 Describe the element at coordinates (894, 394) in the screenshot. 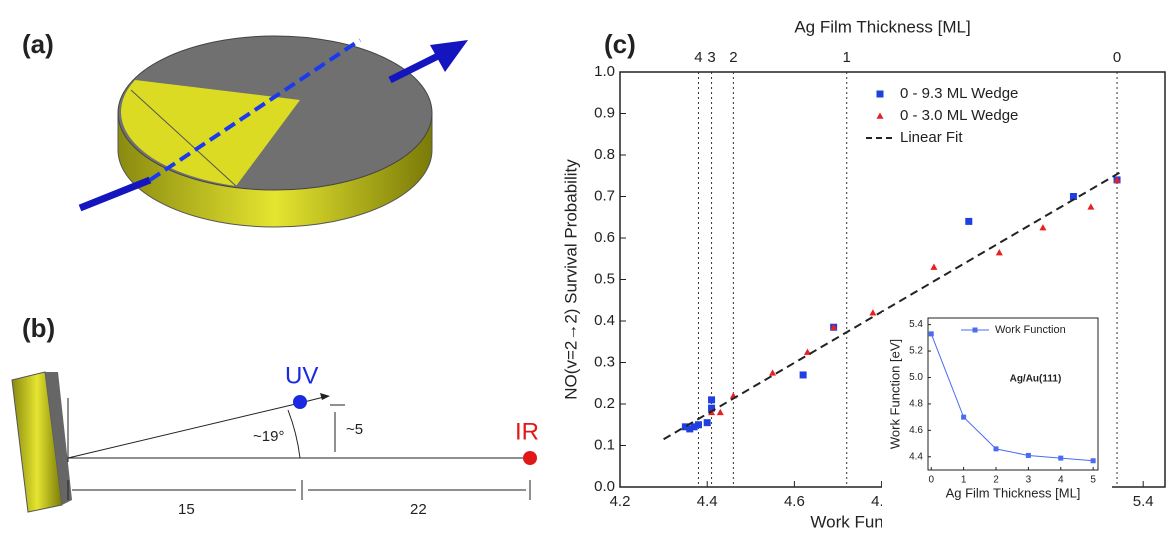

I see `y-axis-label: Work Function [eV]` at that location.